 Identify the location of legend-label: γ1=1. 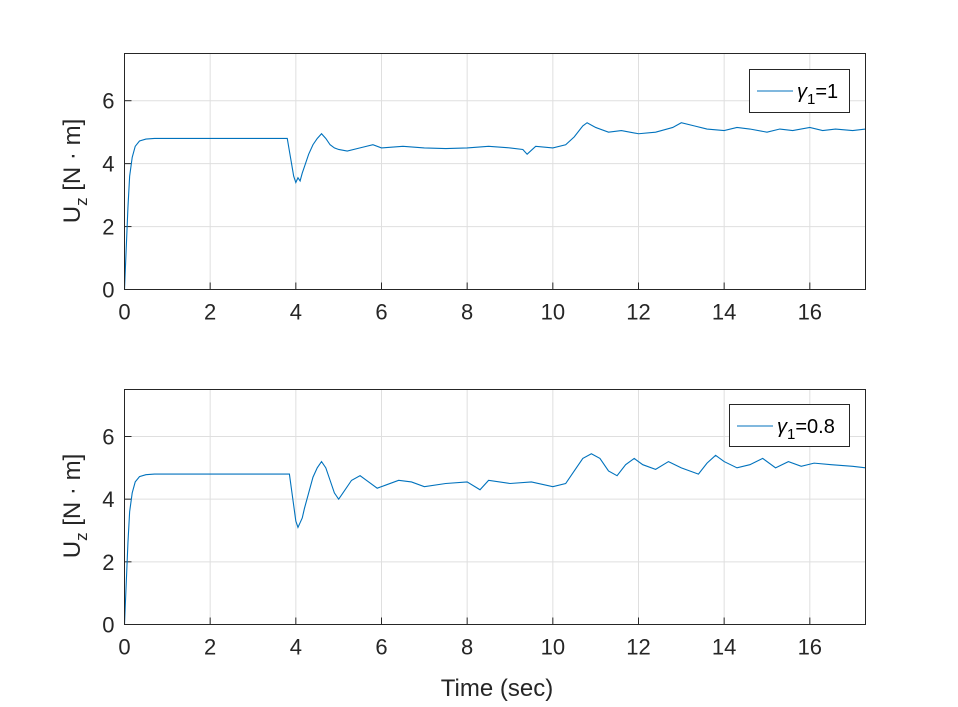
(817, 94).